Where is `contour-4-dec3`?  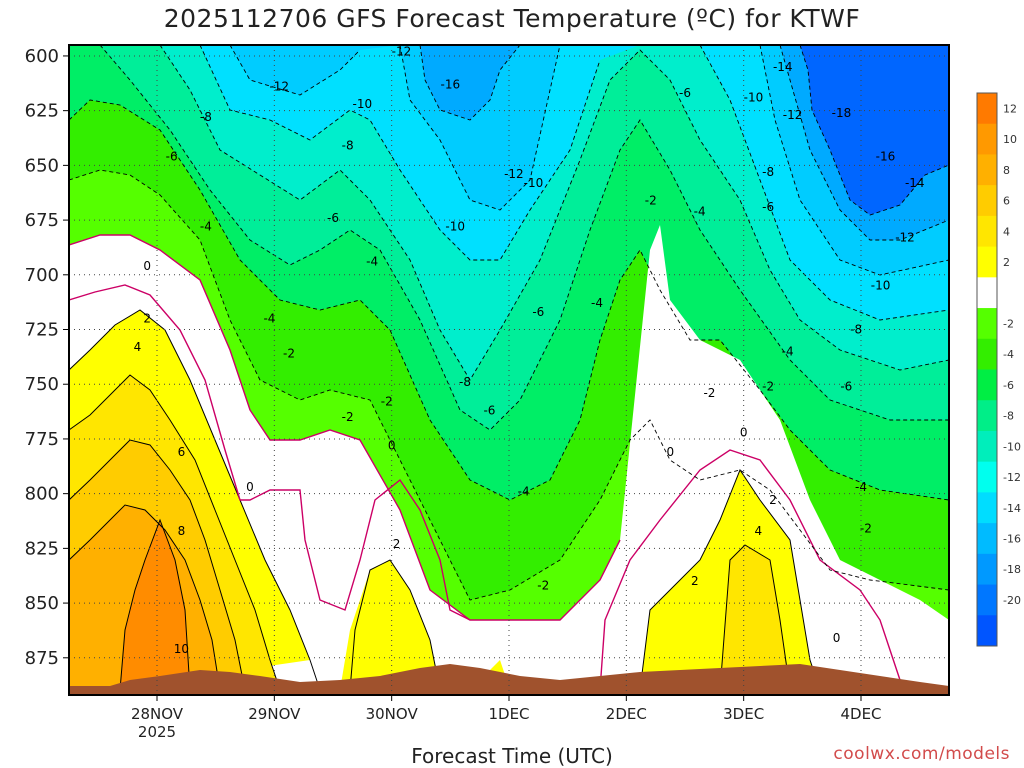 contour-4-dec3 is located at coordinates (755, 617).